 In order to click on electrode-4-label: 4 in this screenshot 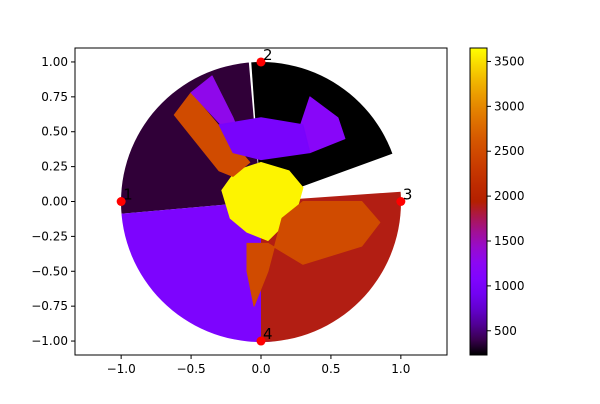, I will do `click(268, 334)`.